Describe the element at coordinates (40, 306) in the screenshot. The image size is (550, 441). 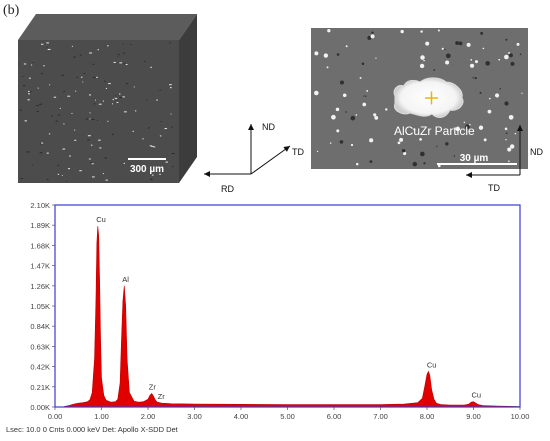
I see `y-tick-label: 1.05K` at that location.